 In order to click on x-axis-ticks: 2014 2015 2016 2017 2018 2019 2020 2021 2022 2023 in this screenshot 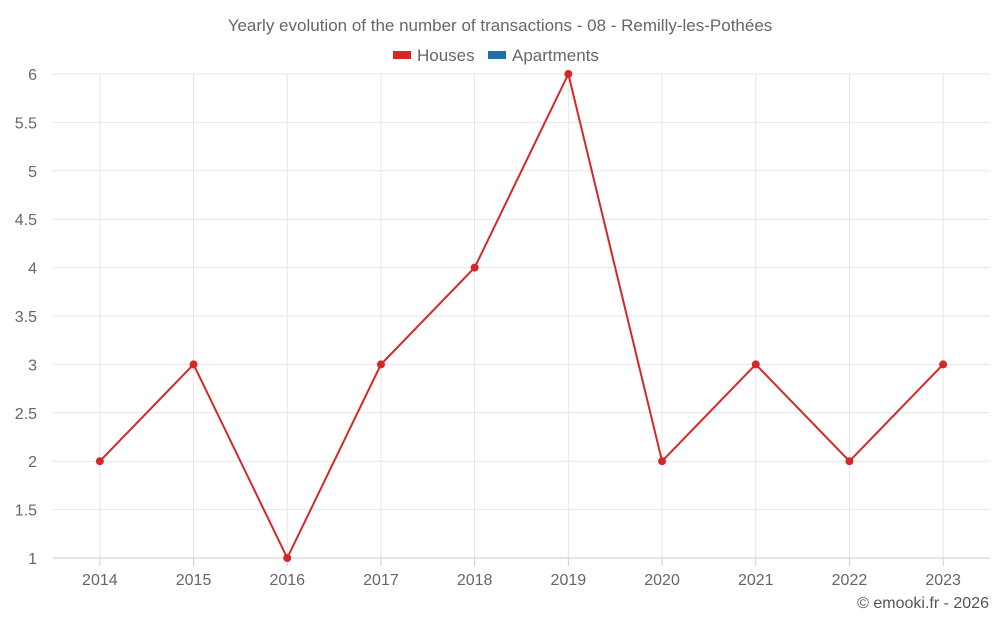, I will do `click(521, 580)`.